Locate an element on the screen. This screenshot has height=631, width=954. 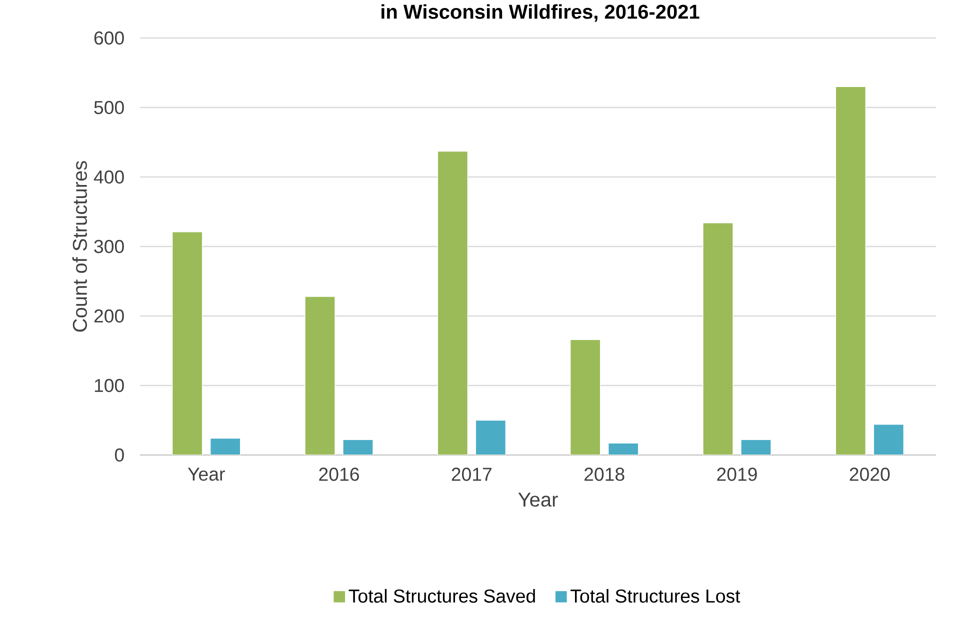
x-axis-title: Year is located at coordinates (538, 499).